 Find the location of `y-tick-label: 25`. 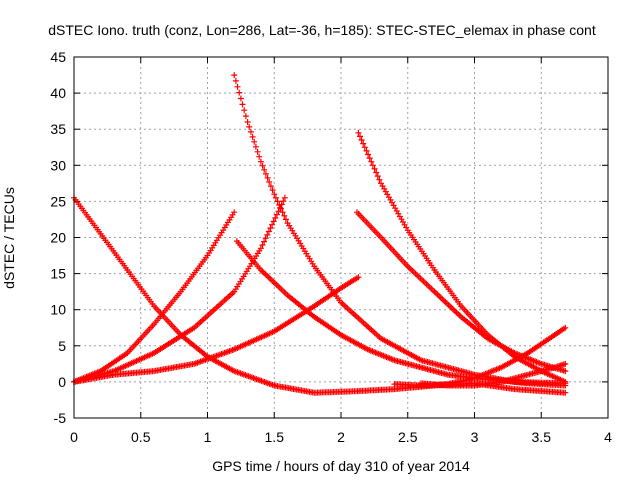

y-tick-label: 25 is located at coordinates (58, 201).